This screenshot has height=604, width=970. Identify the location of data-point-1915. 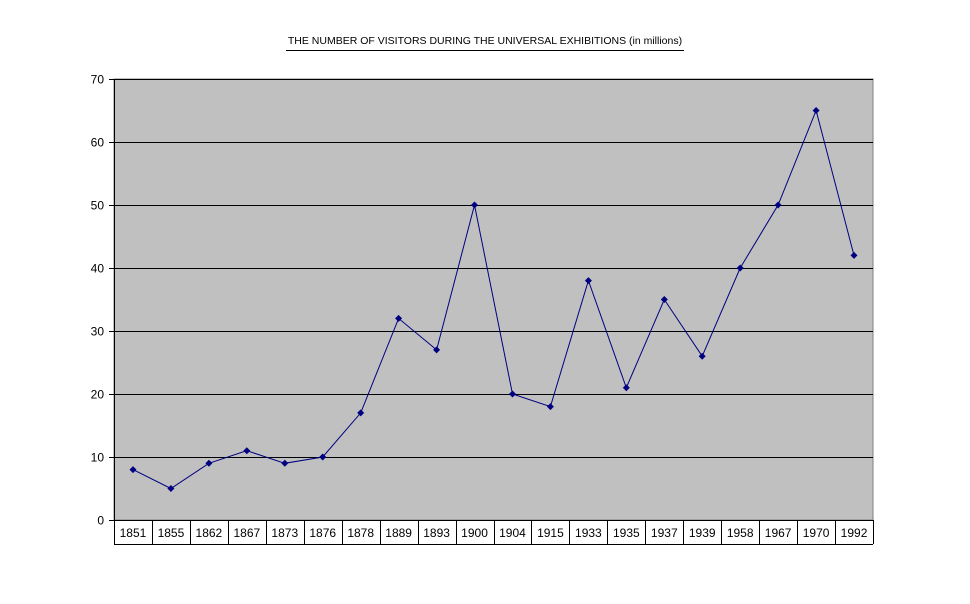
(550, 407).